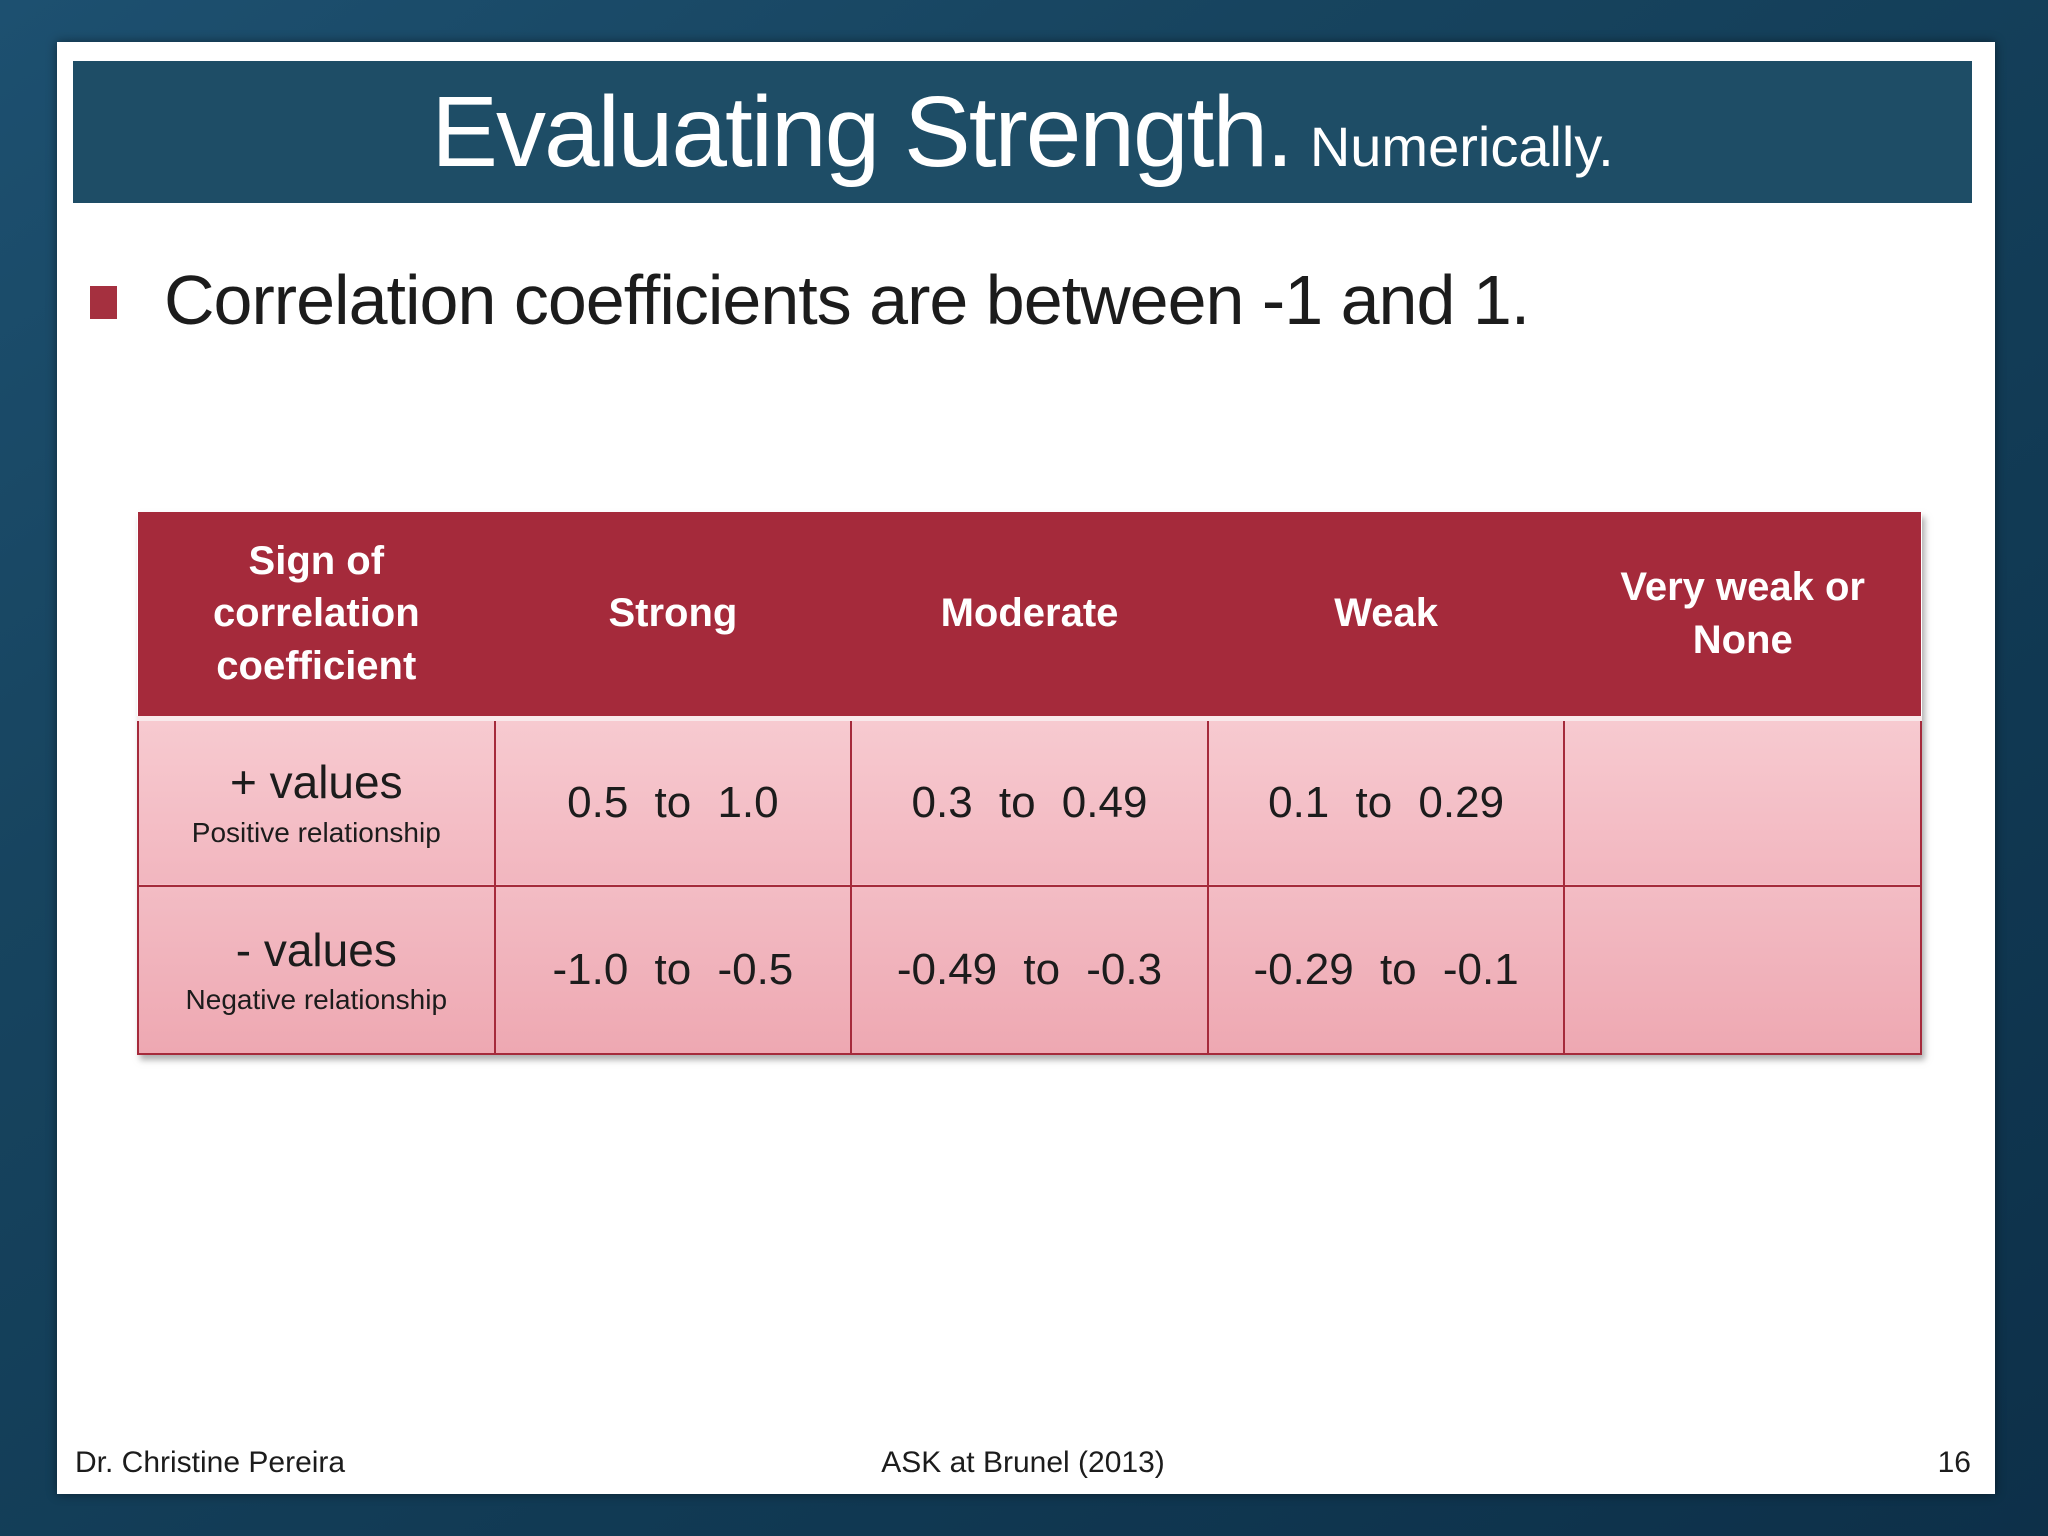 This screenshot has height=1536, width=2048. I want to click on header-weak: Weak, so click(1386, 616).